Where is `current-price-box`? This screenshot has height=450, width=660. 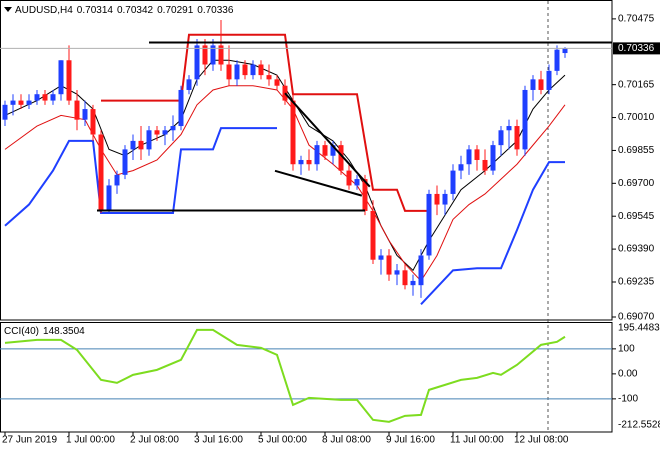 current-price-box is located at coordinates (636, 48).